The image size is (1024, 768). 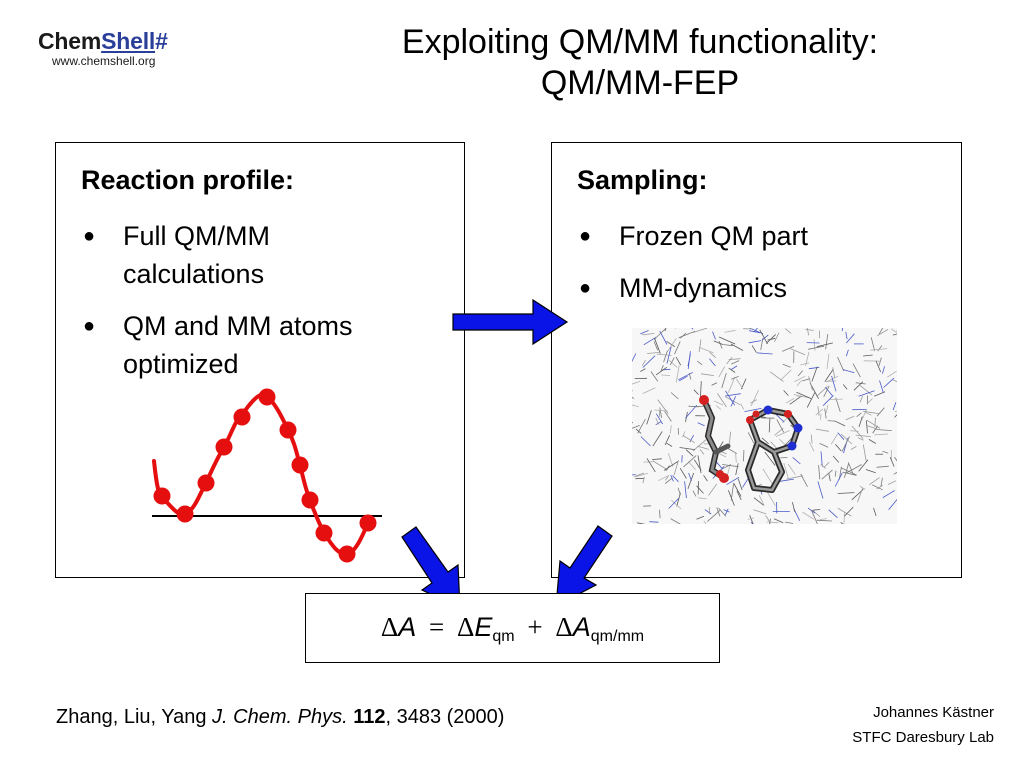 I want to click on bullet-item: ● Frozen QM part, so click(x=692, y=236).